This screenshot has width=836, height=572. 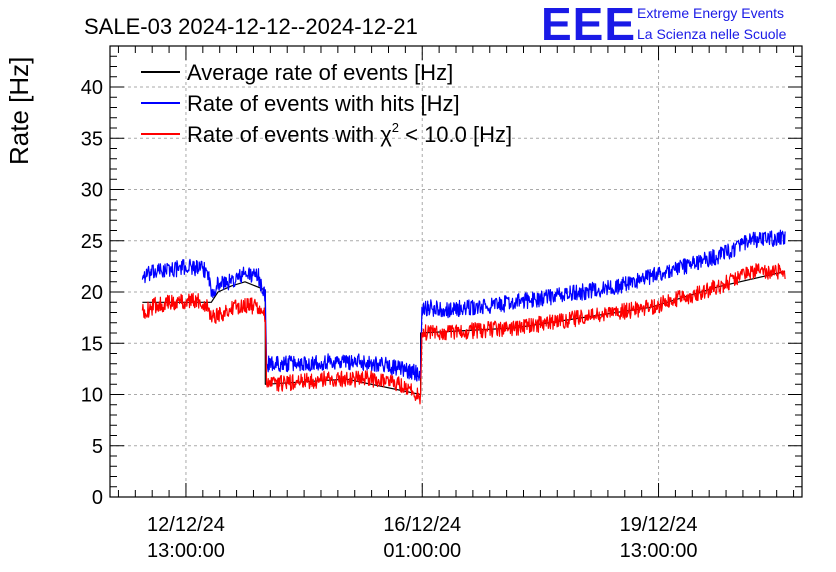 I want to click on legend-chi2-prefix: Rate of events with χ, so click(x=289, y=134).